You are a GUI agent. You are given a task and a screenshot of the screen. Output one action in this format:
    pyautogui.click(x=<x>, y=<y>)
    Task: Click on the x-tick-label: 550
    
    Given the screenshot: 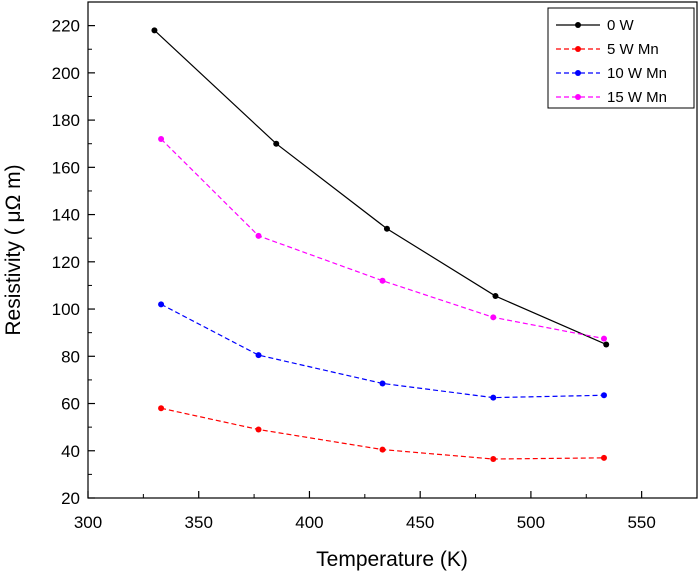 What is the action you would take?
    pyautogui.click(x=641, y=522)
    